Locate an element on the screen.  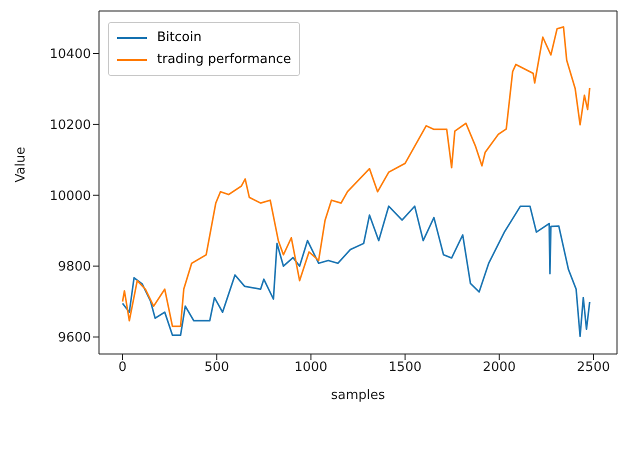
x-tick-label: 1500 is located at coordinates (405, 368).